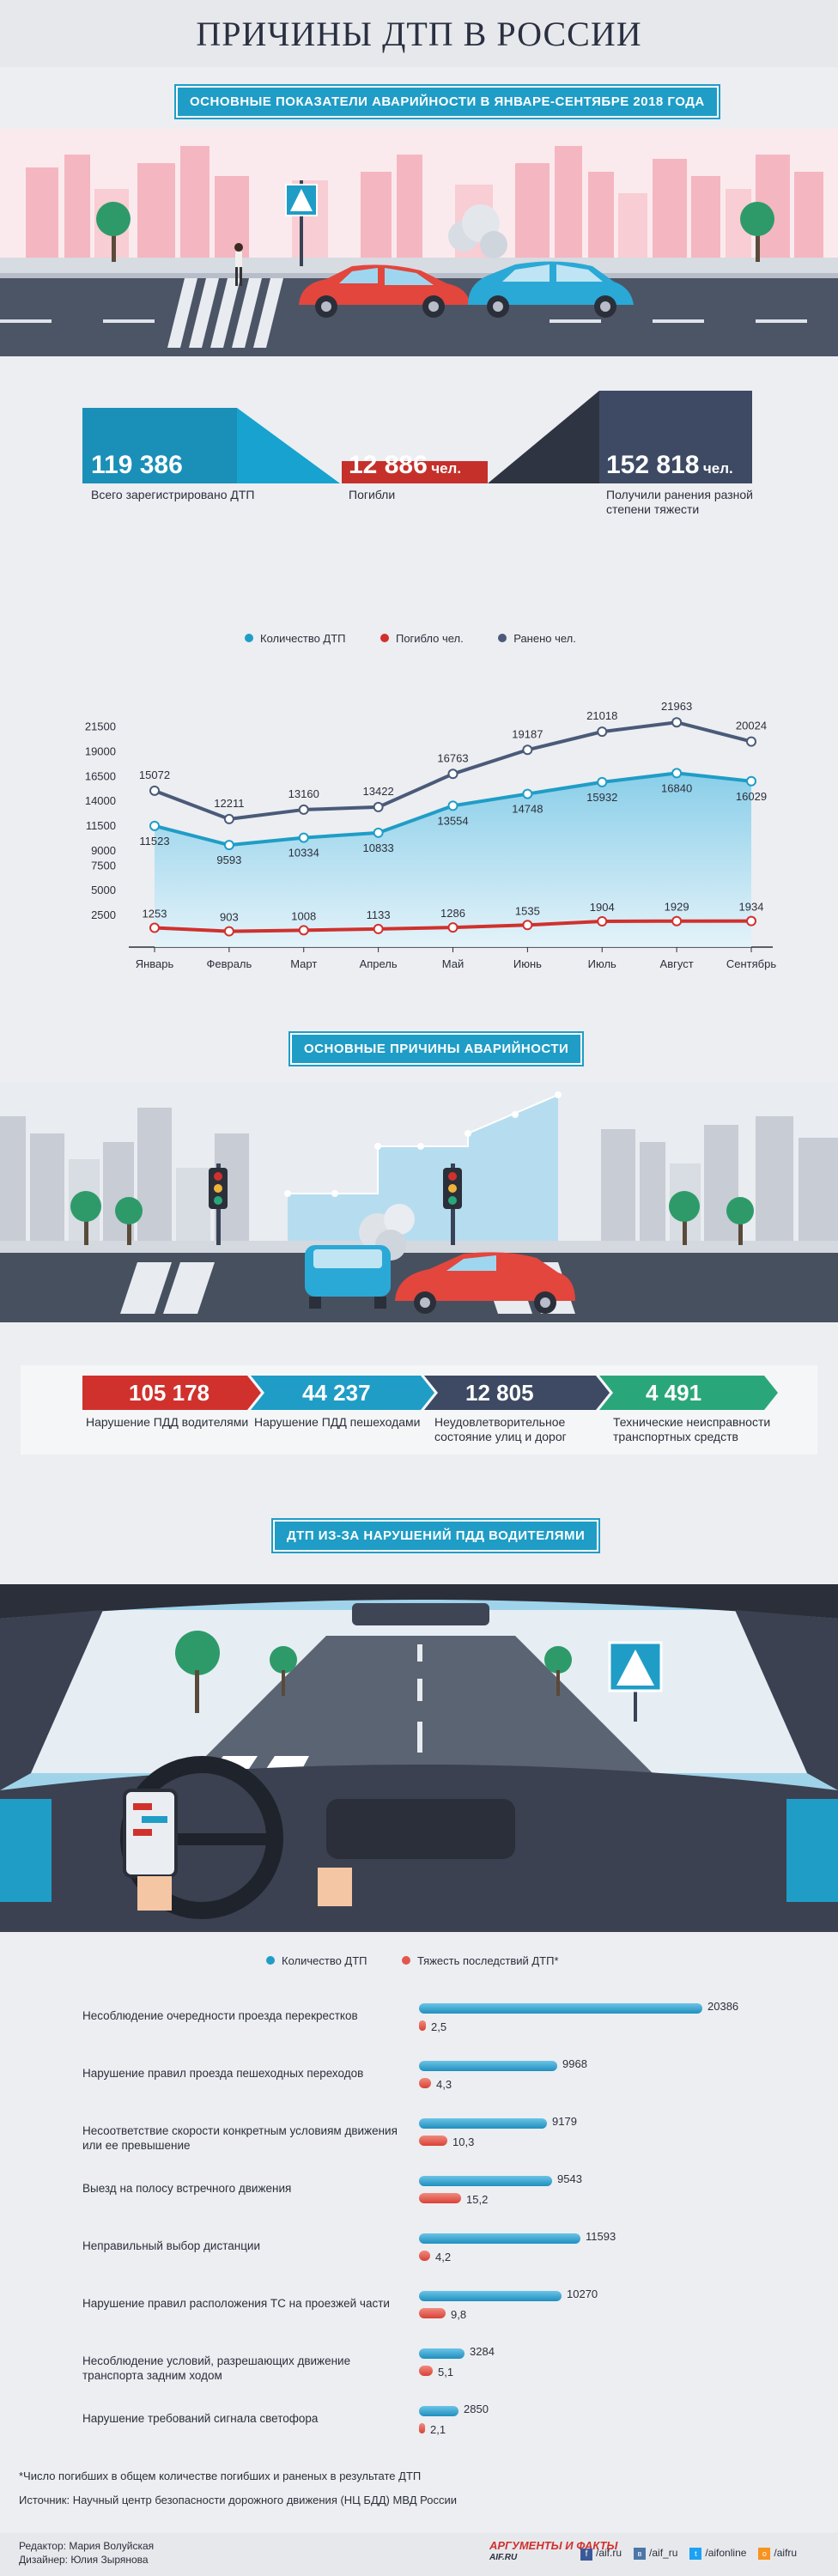 The height and width of the screenshot is (2576, 838). Describe the element at coordinates (717, 468) in the screenshot. I see `total-injured-unit: чел.` at that location.